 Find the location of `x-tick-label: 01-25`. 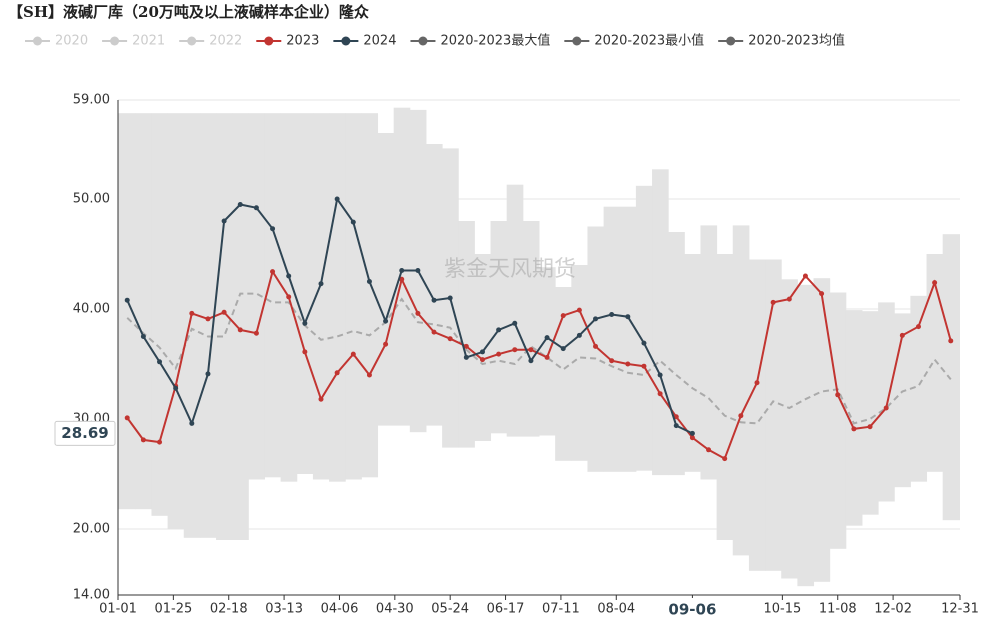

x-tick-label: 01-25 is located at coordinates (173, 609).